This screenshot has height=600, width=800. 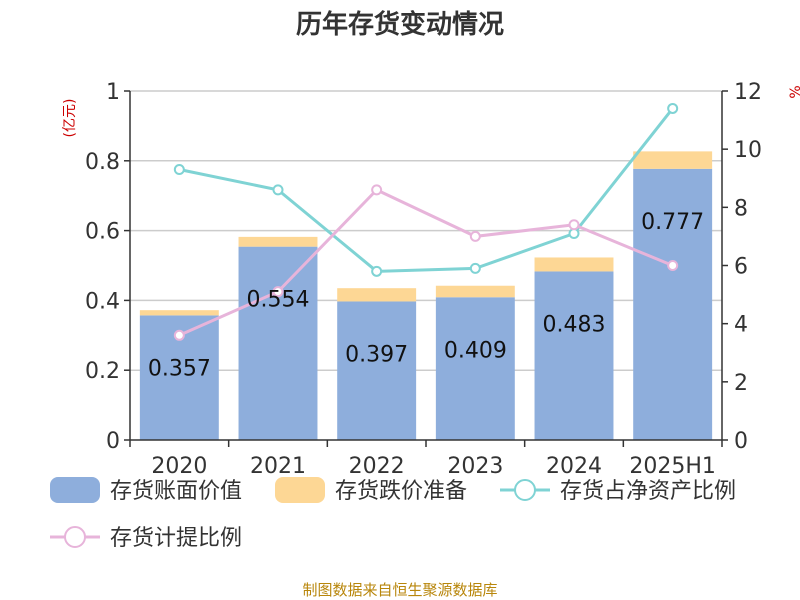 I want to click on right-axis-tick-label: 8, so click(x=741, y=208).